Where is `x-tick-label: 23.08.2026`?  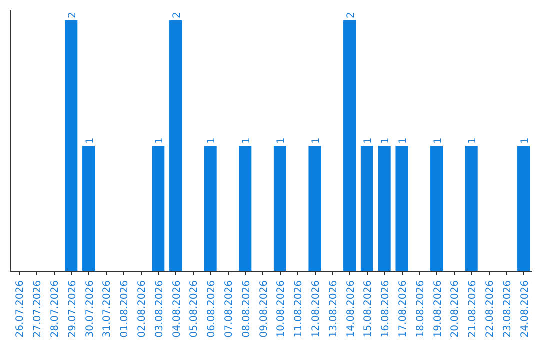 x-tick-label: 23.08.2026 is located at coordinates (508, 309).